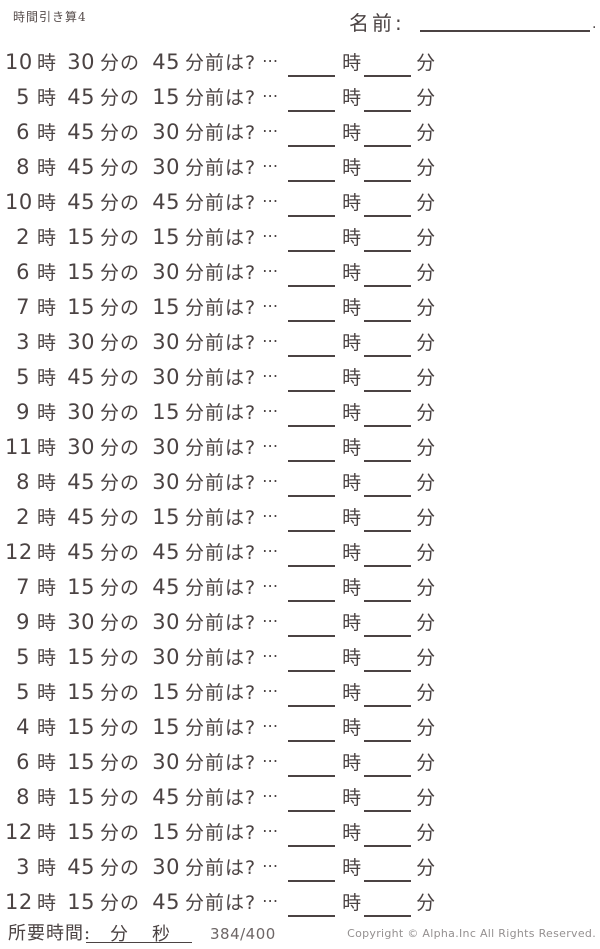 Image resolution: width=600 pixels, height=949 pixels. Describe the element at coordinates (300, 376) in the screenshot. I see `problem-row: 5 時 45 分の 30 分前は? … 時 分` at that location.